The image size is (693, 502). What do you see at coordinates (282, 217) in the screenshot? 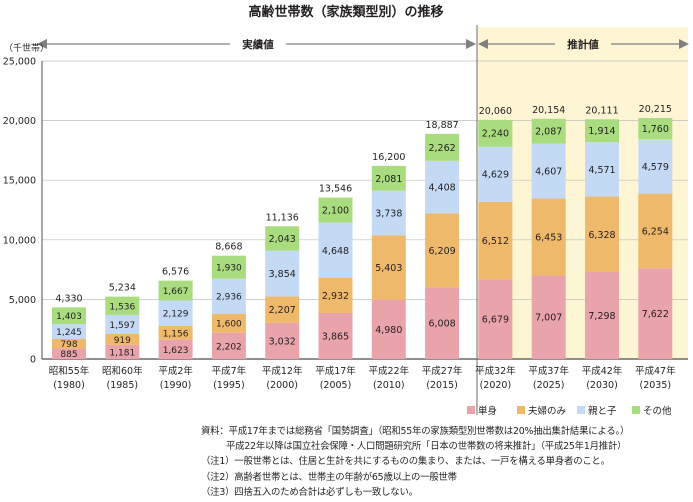
I see `bar-total-label: 11,136` at bounding box center [282, 217].